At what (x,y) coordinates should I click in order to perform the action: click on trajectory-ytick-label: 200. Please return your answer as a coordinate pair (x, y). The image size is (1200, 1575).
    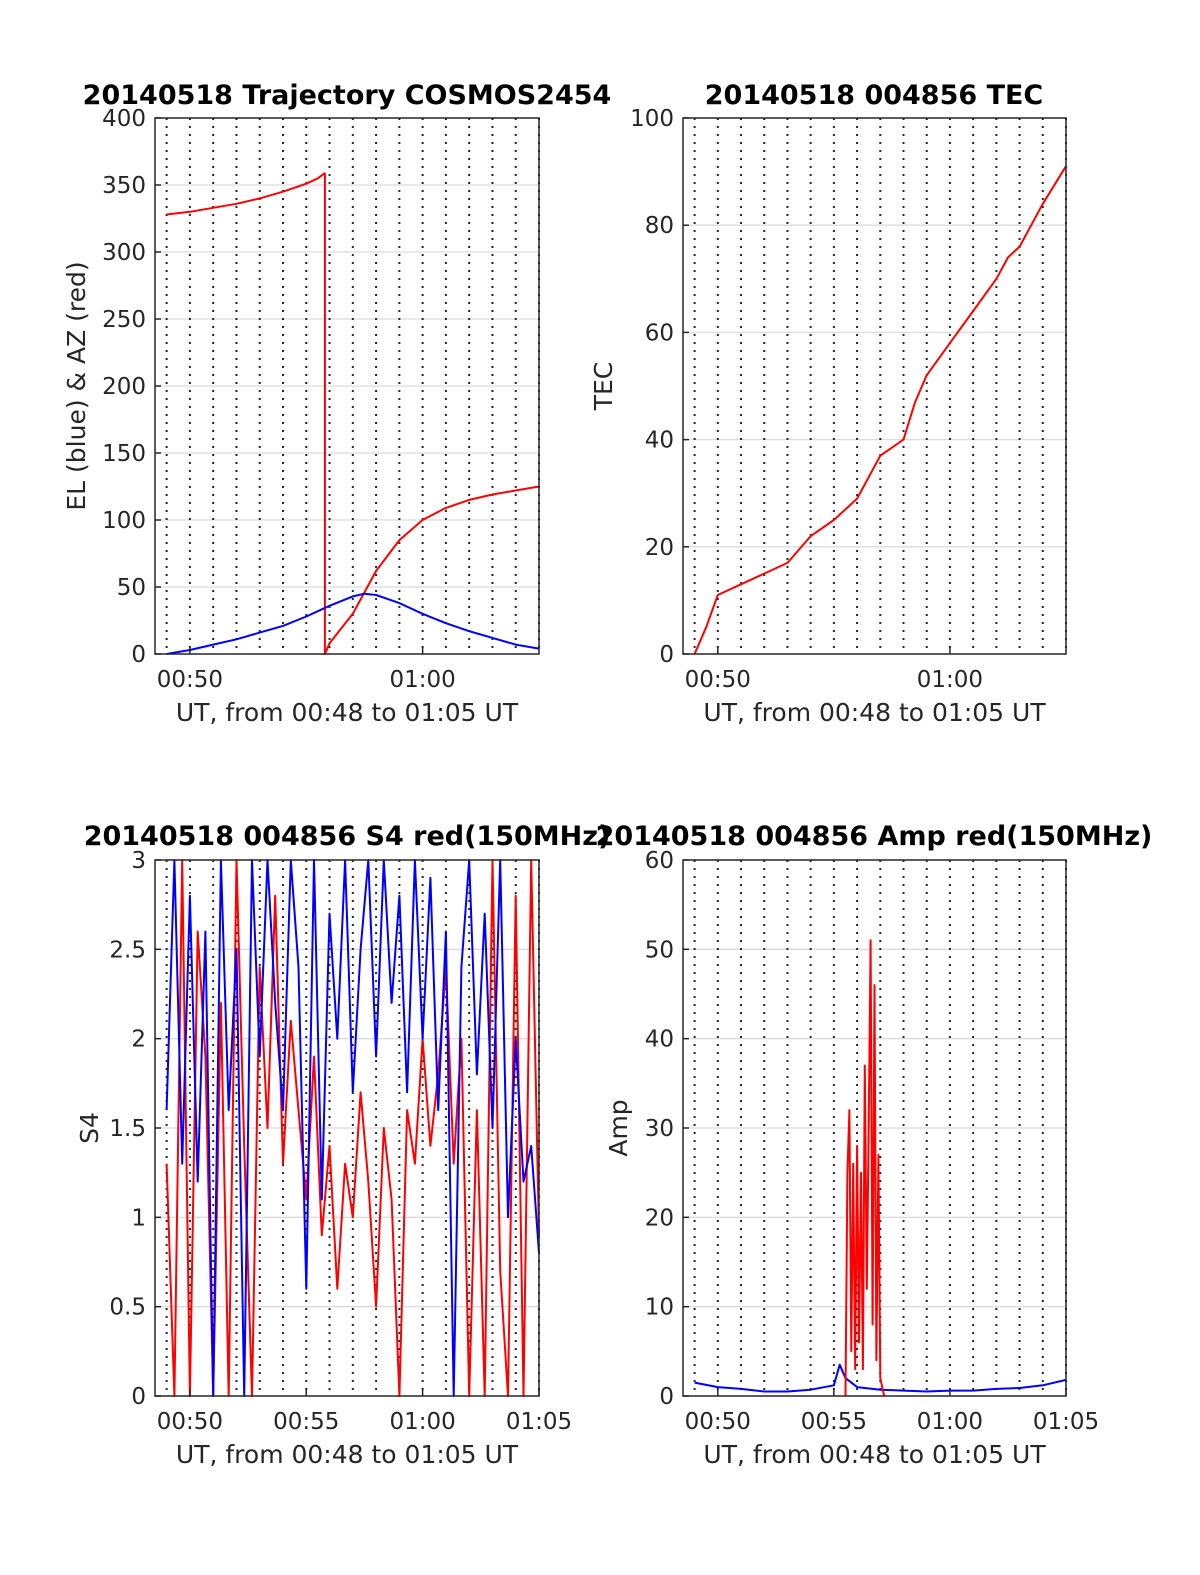
    Looking at the image, I should click on (124, 387).